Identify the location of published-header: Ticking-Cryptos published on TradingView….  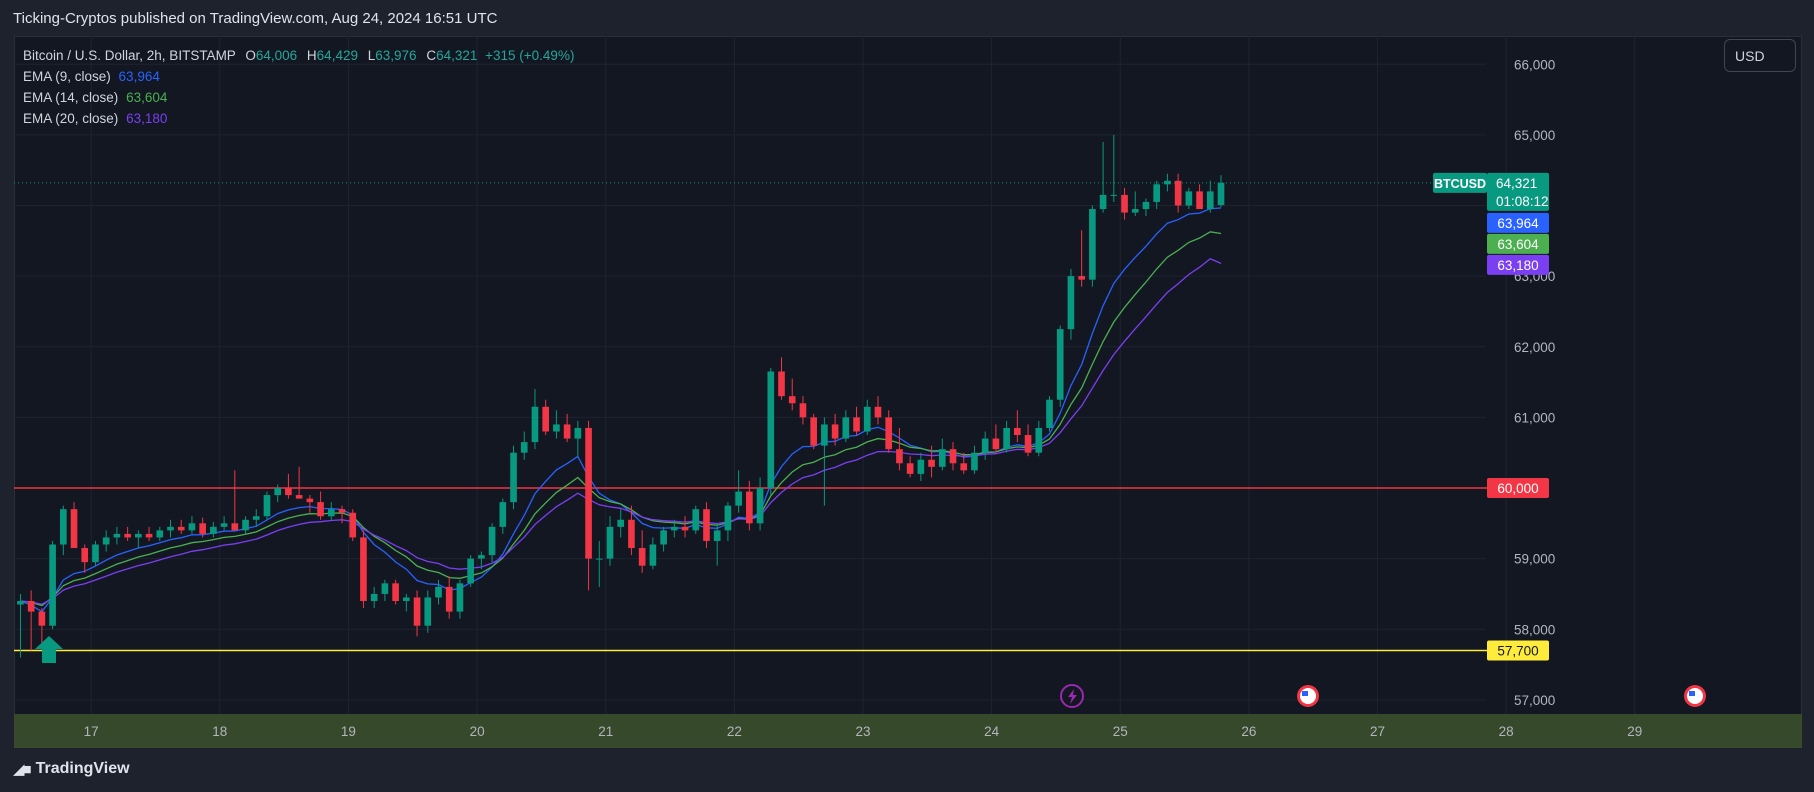
(907, 19).